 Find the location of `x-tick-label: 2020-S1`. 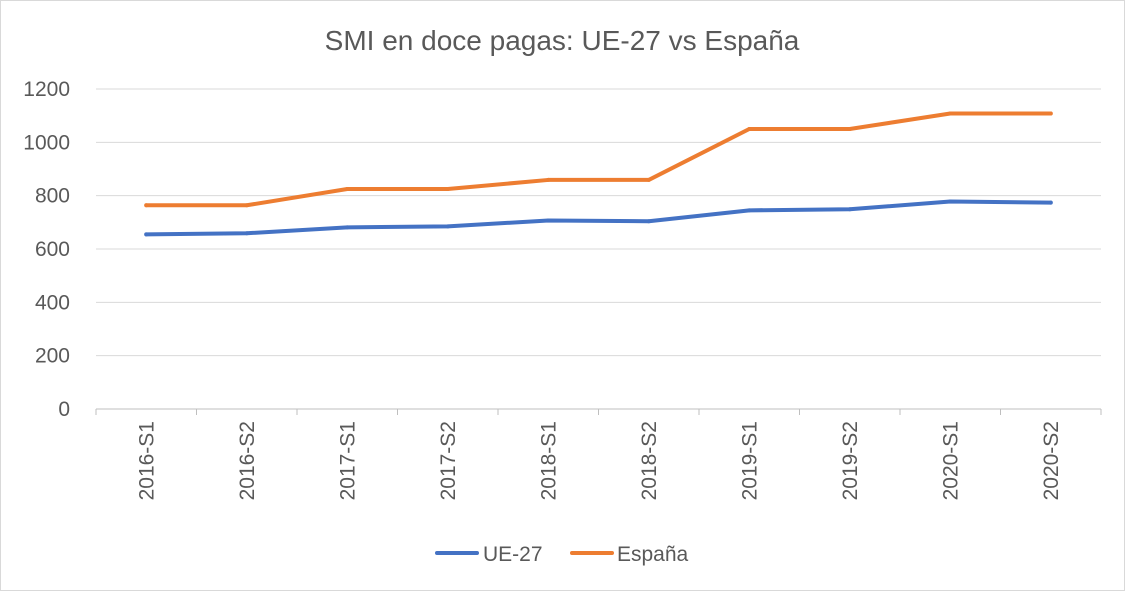

x-tick-label: 2020-S1 is located at coordinates (950, 460).